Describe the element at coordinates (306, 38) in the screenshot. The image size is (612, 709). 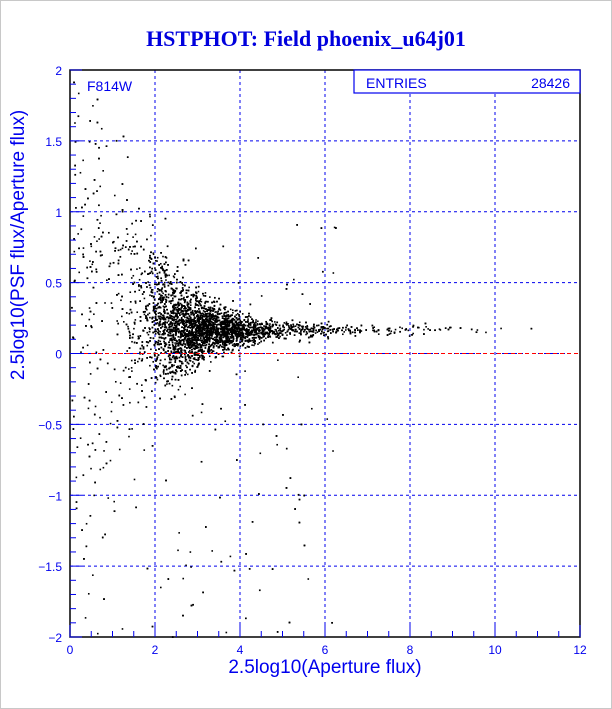
I see `chart-title: HSTPHOT: Field phoenix_u64j01` at that location.